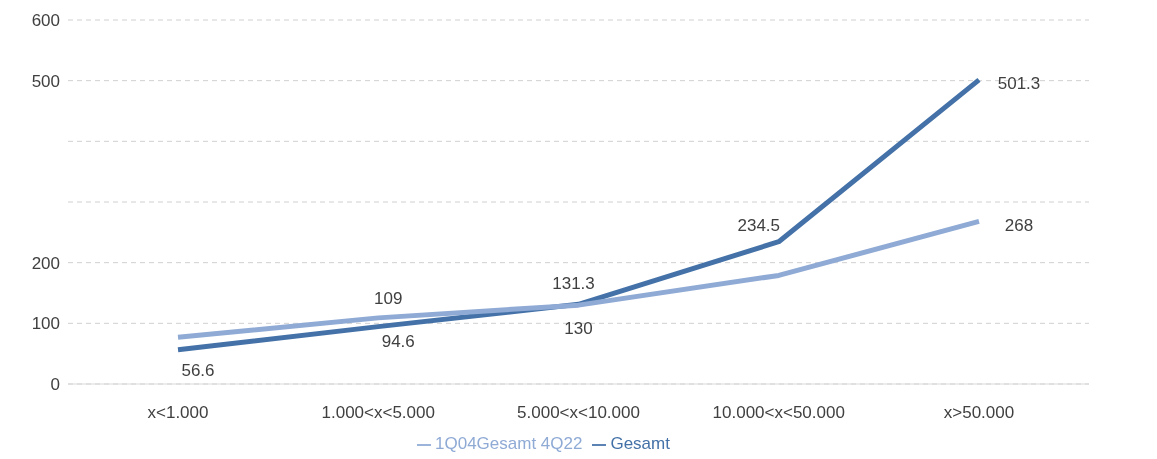  Describe the element at coordinates (378, 413) in the screenshot. I see `x-tick-label: 1.000<x<5.000` at that location.